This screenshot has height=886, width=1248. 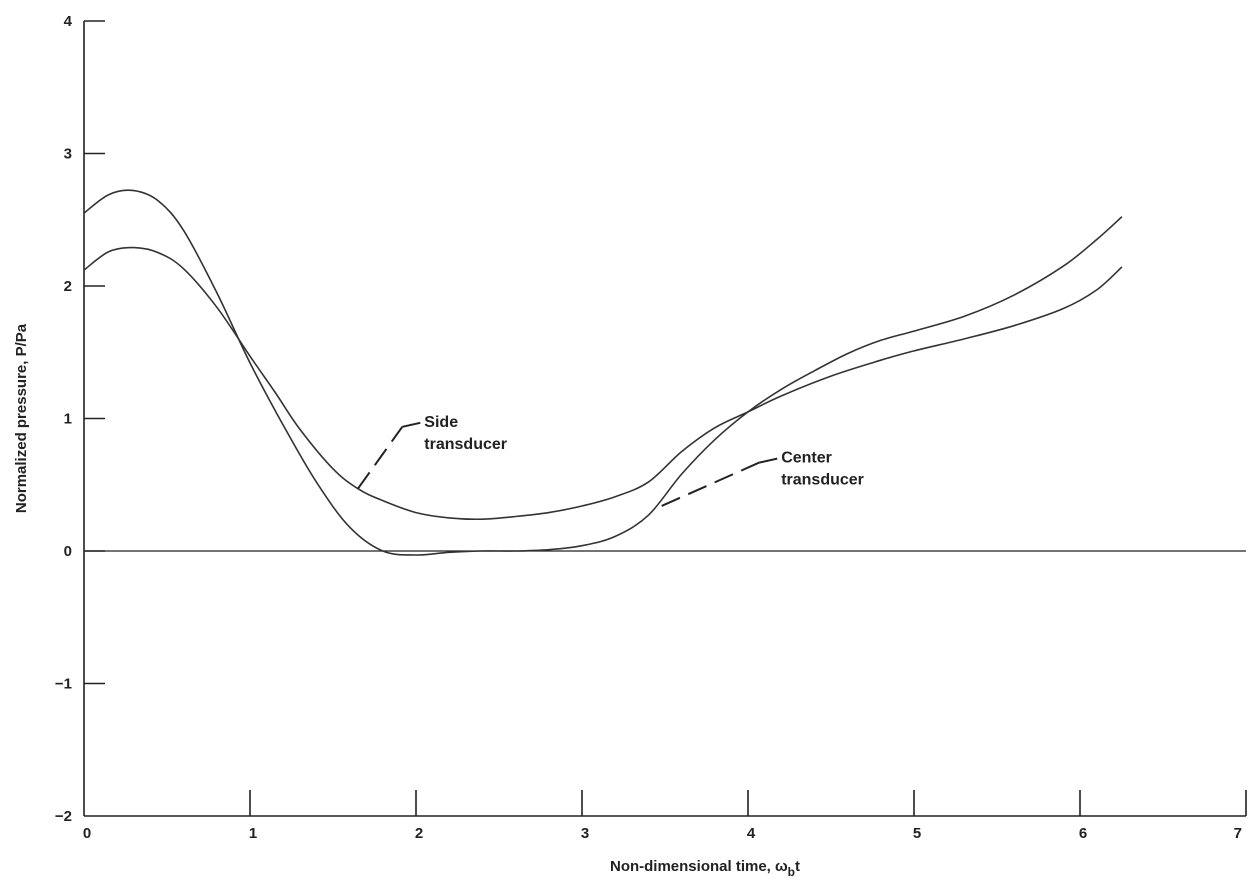 What do you see at coordinates (68, 551) in the screenshot?
I see `y-tick-label: 0` at bounding box center [68, 551].